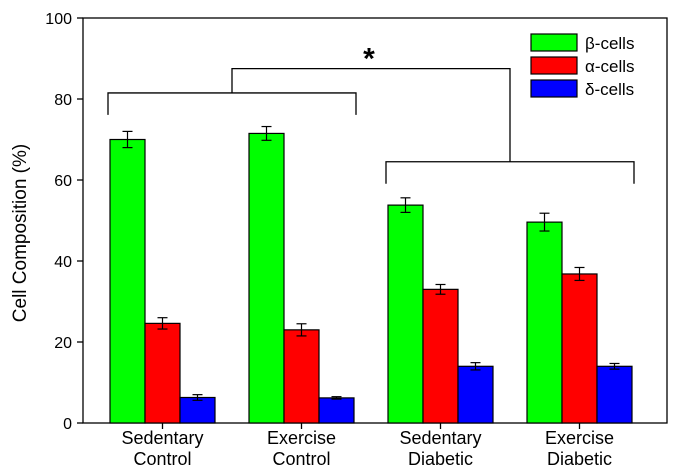  Describe the element at coordinates (67, 424) in the screenshot. I see `y-tick-label: 0` at that location.